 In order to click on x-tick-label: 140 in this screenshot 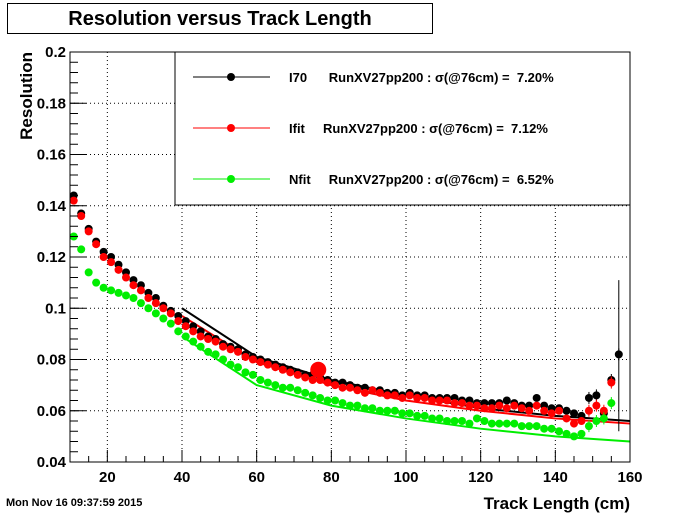, I will do `click(555, 477)`.